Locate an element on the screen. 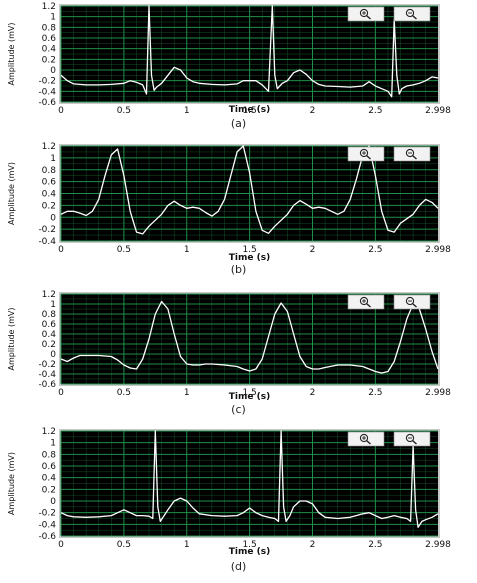  figure-caption: (c) is located at coordinates (238, 409).